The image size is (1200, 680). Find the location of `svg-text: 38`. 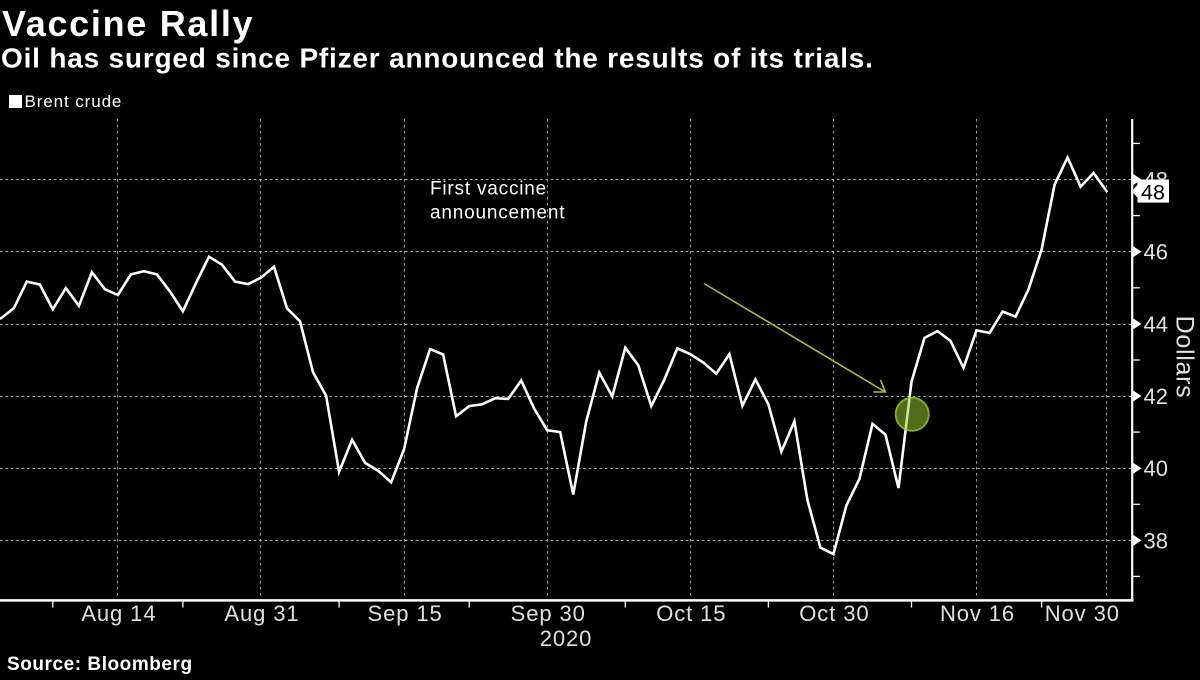

svg-text: 38 is located at coordinates (1156, 540).